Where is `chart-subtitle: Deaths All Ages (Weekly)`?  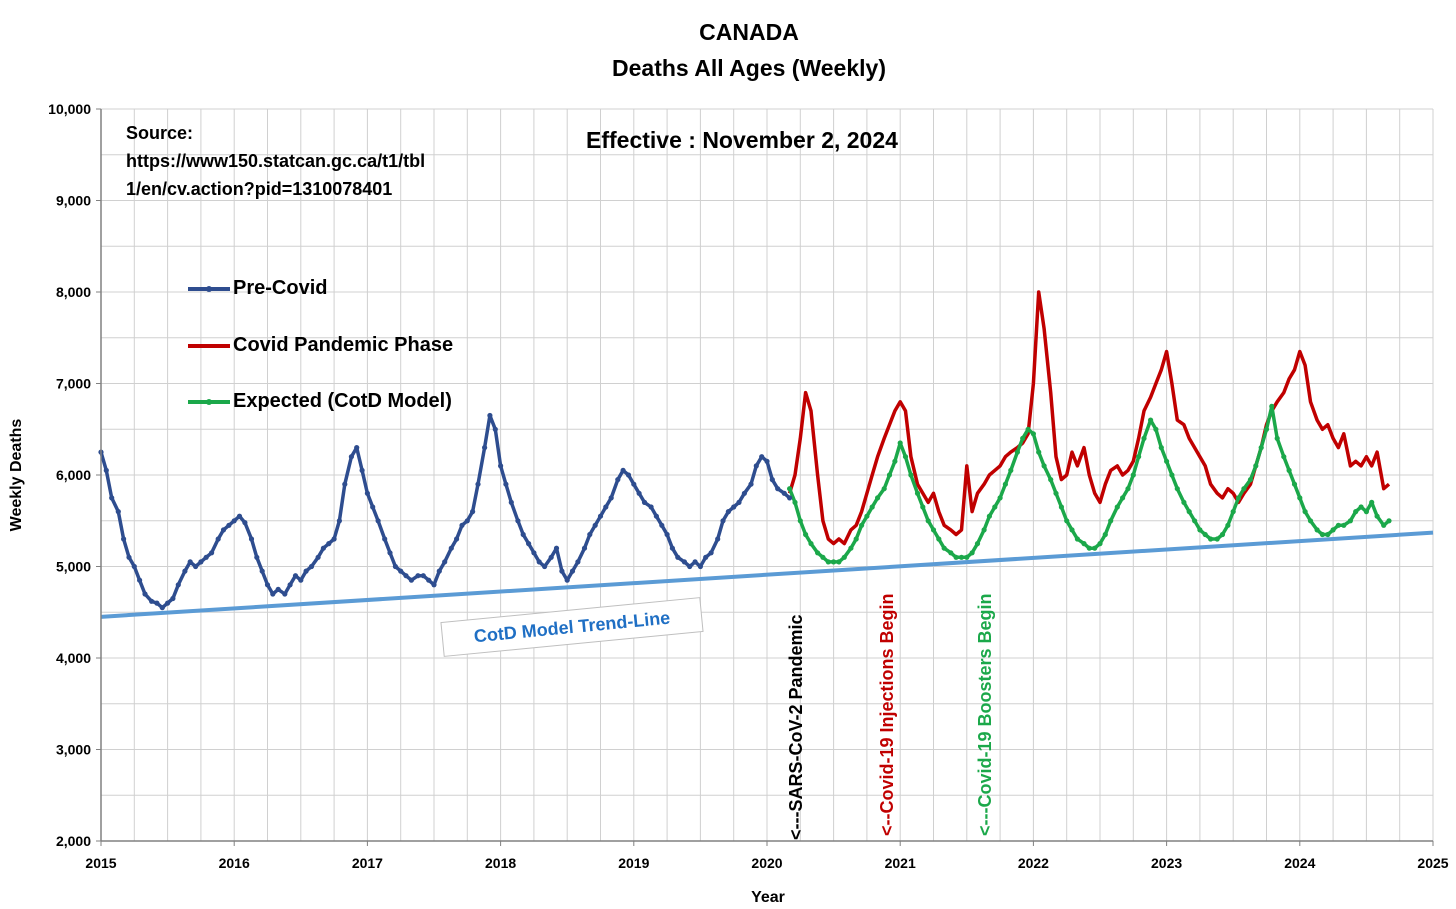
chart-subtitle: Deaths All Ages (Weekly) is located at coordinates (749, 68).